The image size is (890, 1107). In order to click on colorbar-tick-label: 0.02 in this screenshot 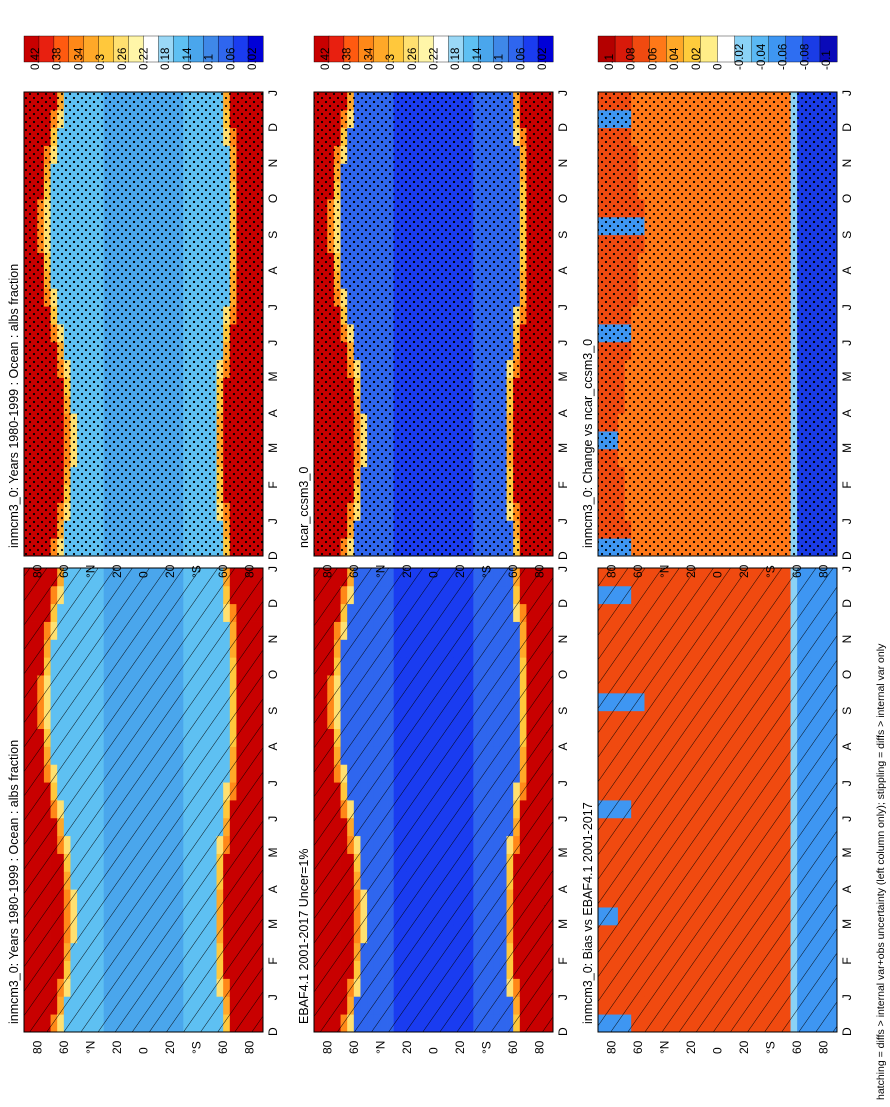, I will do `click(543, 59)`.